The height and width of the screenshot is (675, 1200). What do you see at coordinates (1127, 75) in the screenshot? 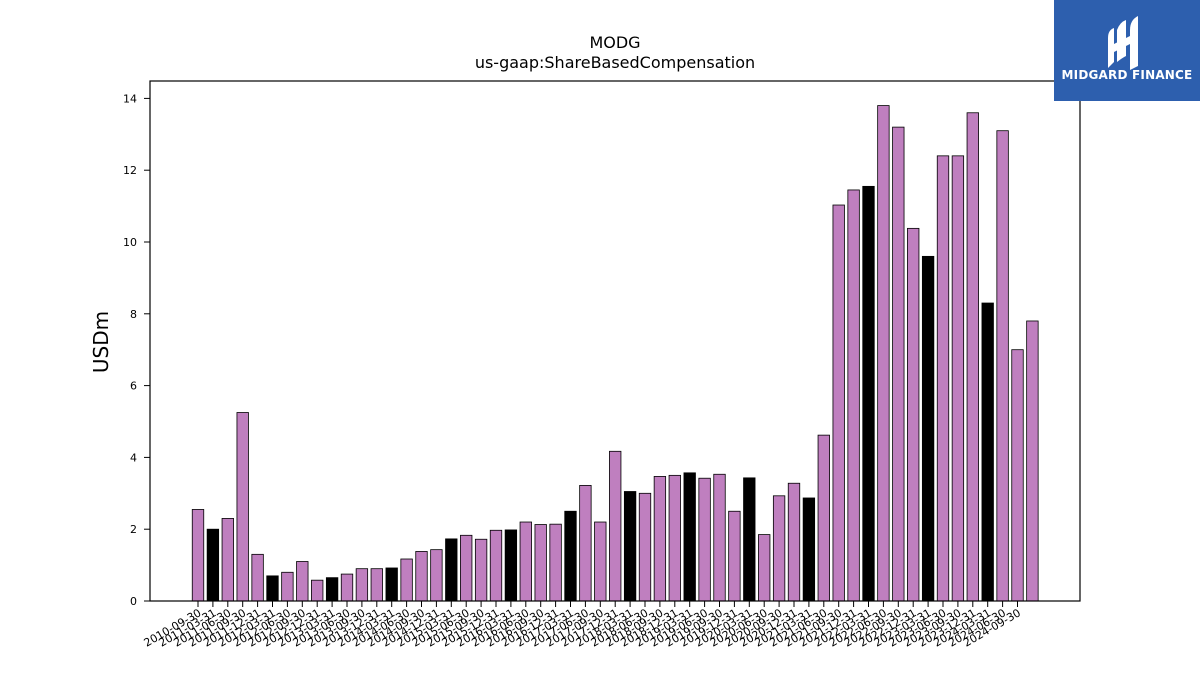
I see `logo-text: MIDGARD FINANCE` at bounding box center [1127, 75].